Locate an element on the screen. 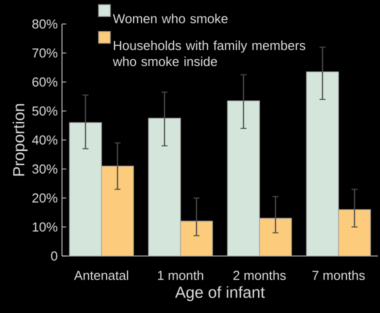 This screenshot has height=313, width=380. y-tick-label: 20% is located at coordinates (45, 198).